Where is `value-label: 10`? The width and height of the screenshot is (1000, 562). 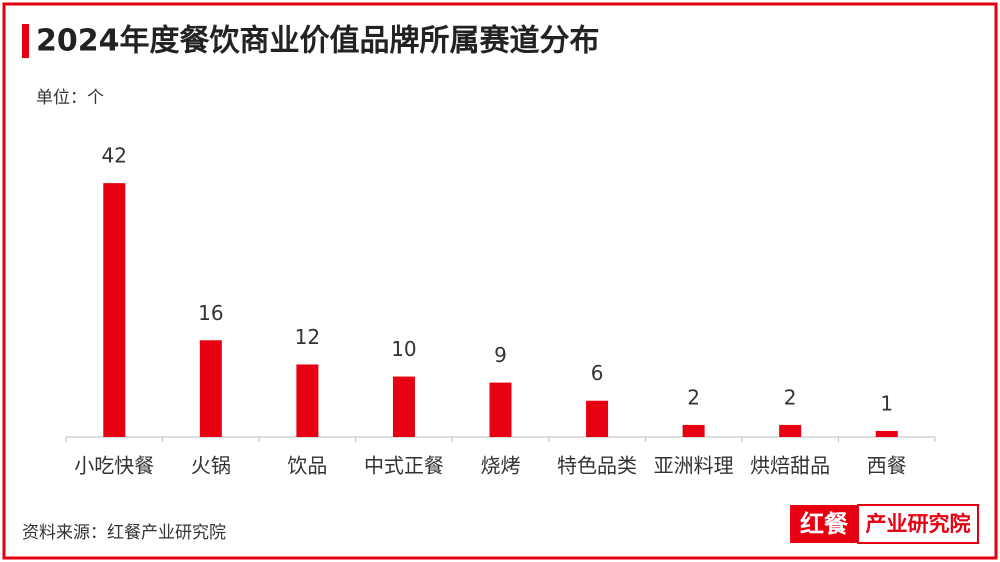
value-label: 10 is located at coordinates (403, 349).